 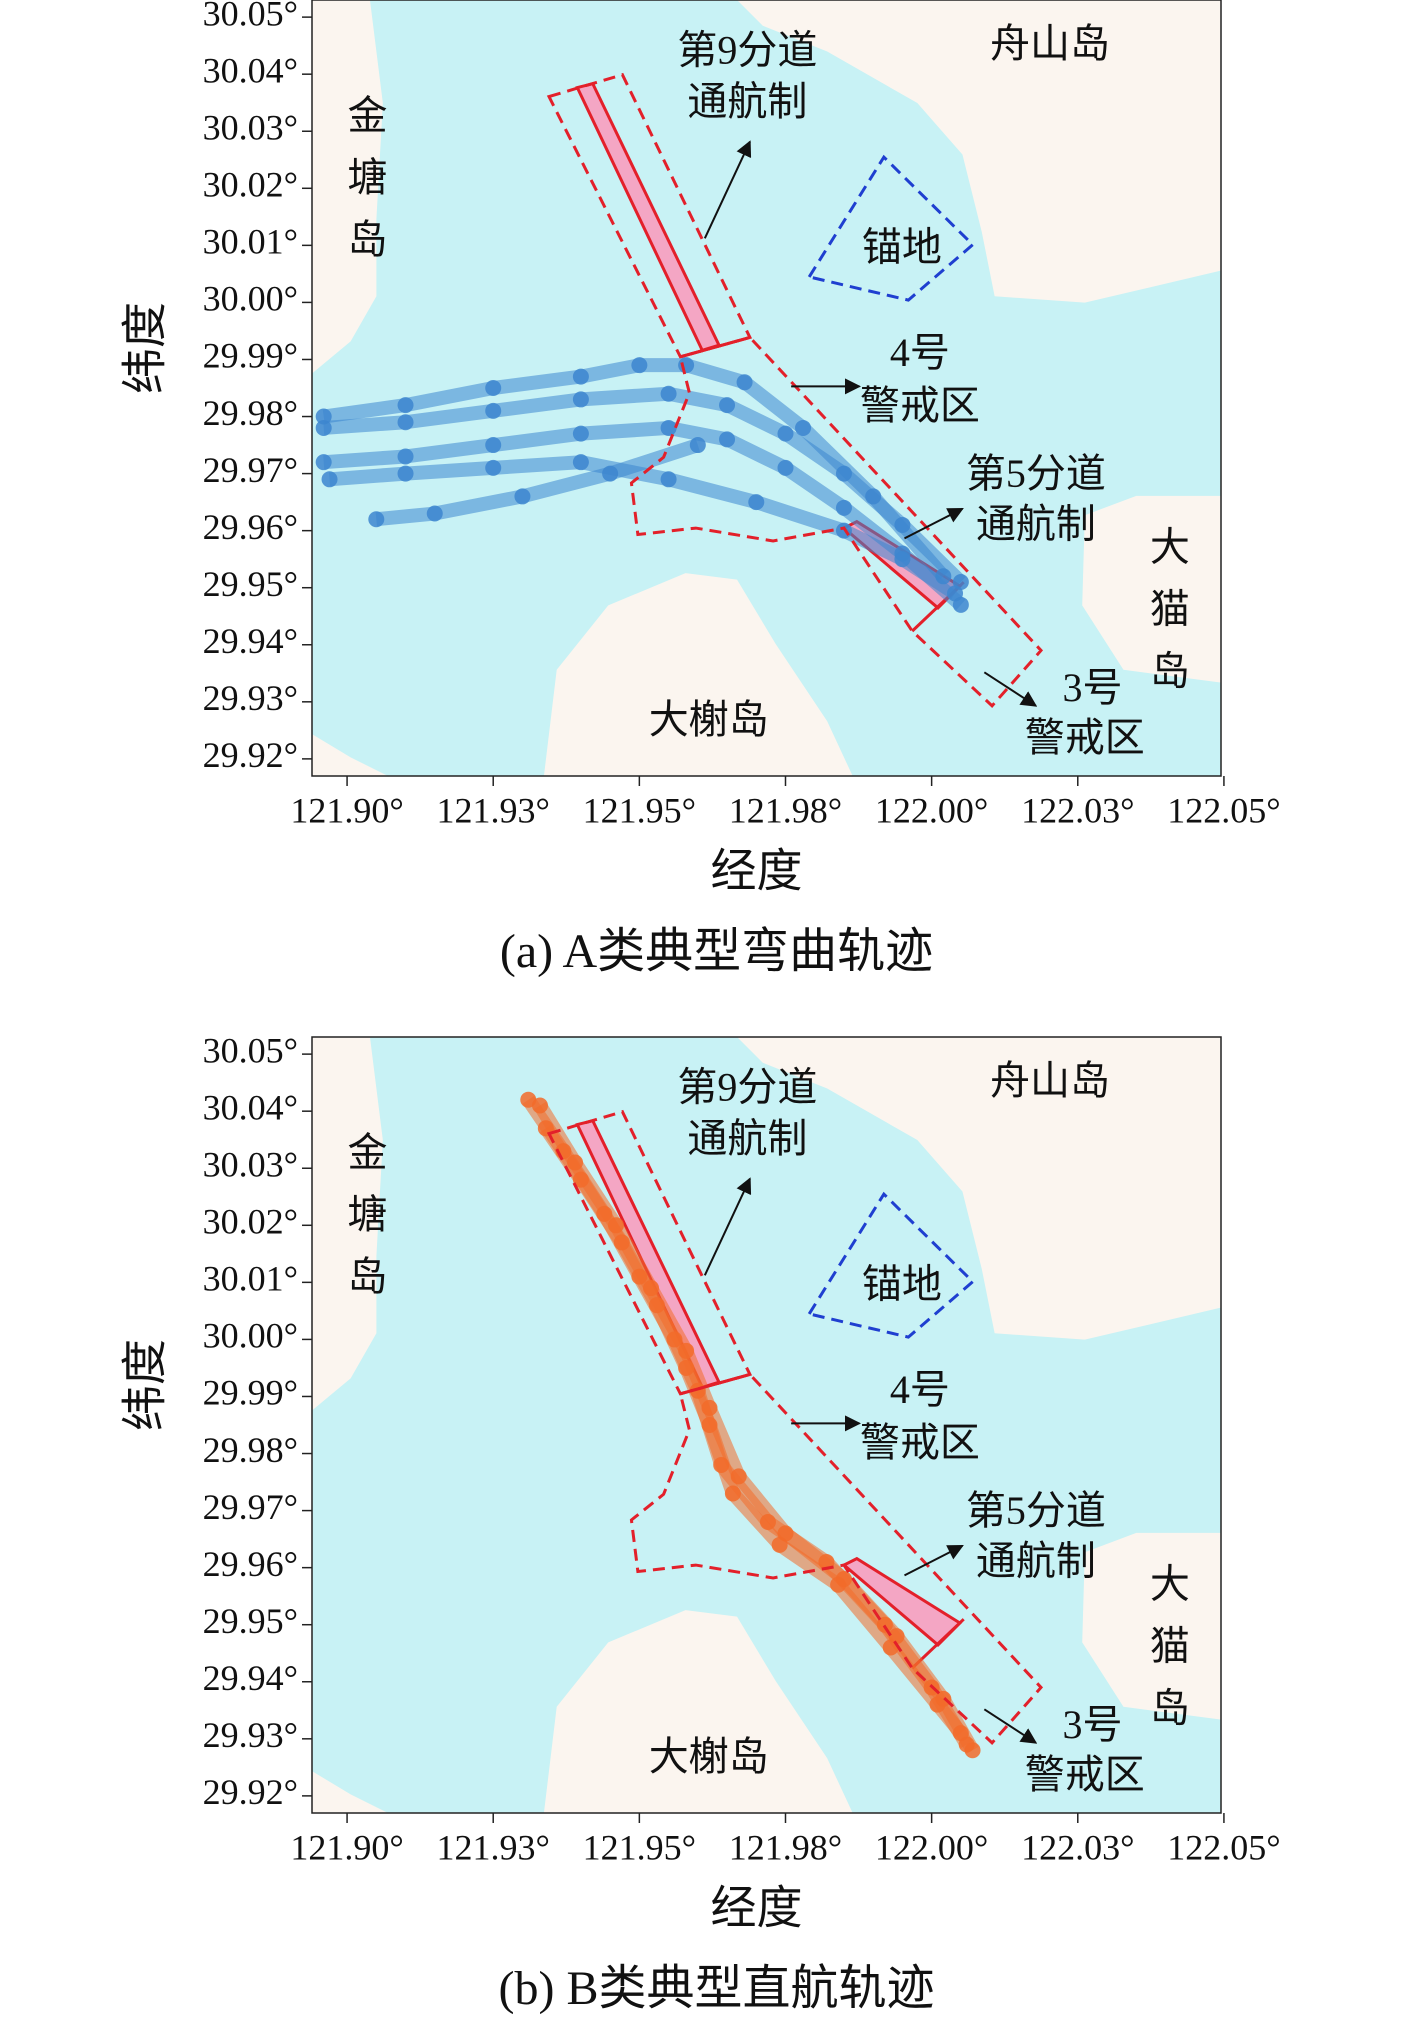 What do you see at coordinates (1050, 43) in the screenshot?
I see `place-label: 舟山岛` at bounding box center [1050, 43].